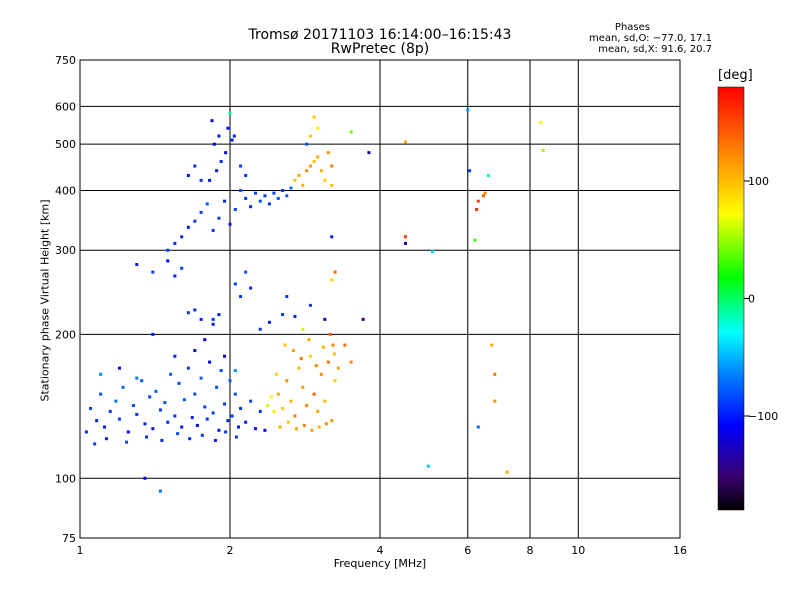  What do you see at coordinates (632, 27) in the screenshot?
I see `phases-stats-title: Phases` at bounding box center [632, 27].